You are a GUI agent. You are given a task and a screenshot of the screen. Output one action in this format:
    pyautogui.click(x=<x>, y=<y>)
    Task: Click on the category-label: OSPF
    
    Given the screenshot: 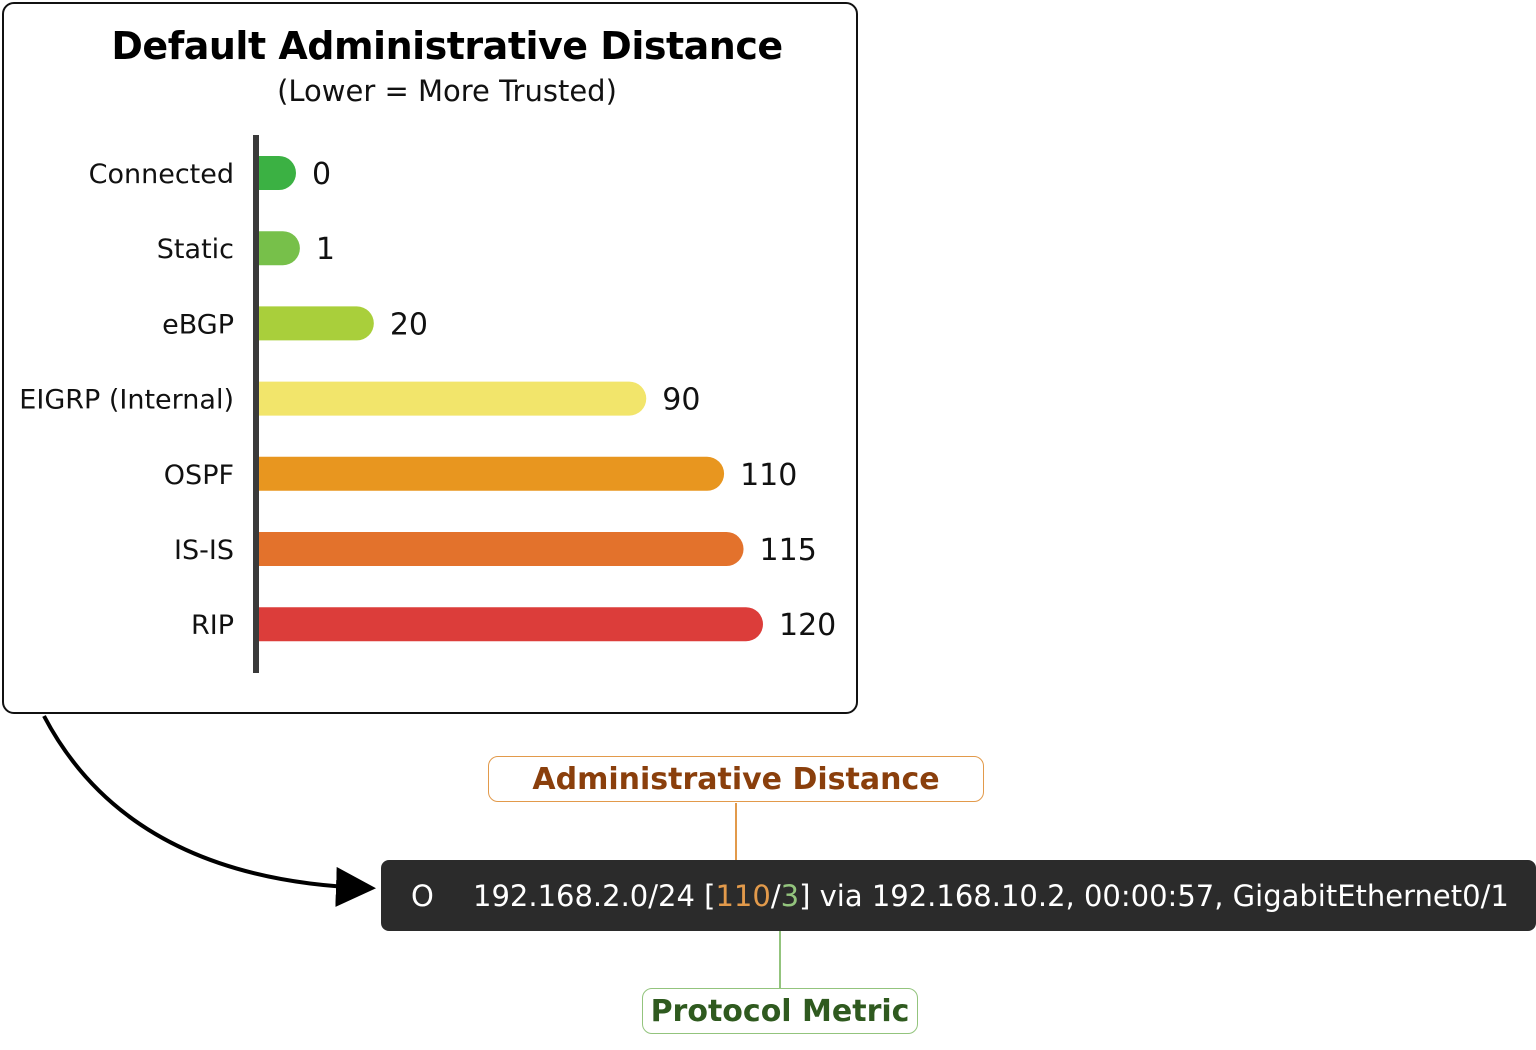 What is the action you would take?
    pyautogui.click(x=199, y=475)
    